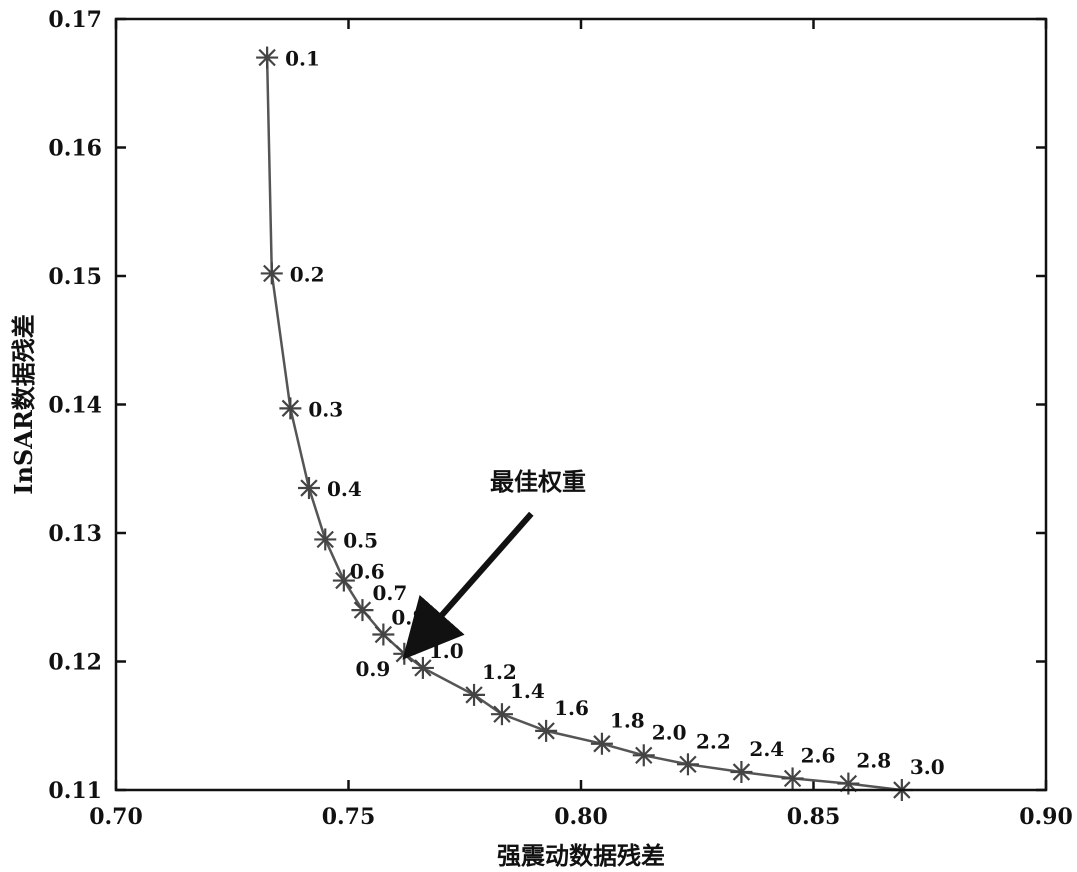 This screenshot has width=1077, height=872. I want to click on x-axis-title: 强震动数据残差, so click(581, 855).